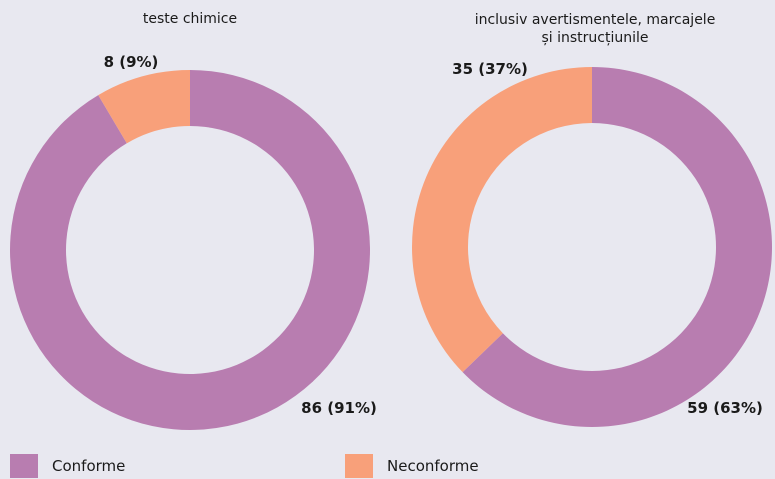 The height and width of the screenshot is (479, 775). Describe the element at coordinates (359, 466) in the screenshot. I see `legend-swatch-neconforme` at that location.